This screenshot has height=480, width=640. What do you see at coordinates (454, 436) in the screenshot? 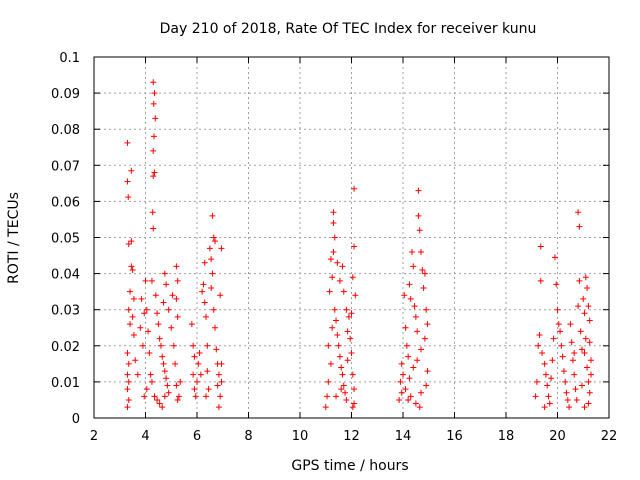
I see `x-tick-label: 16` at bounding box center [454, 436].